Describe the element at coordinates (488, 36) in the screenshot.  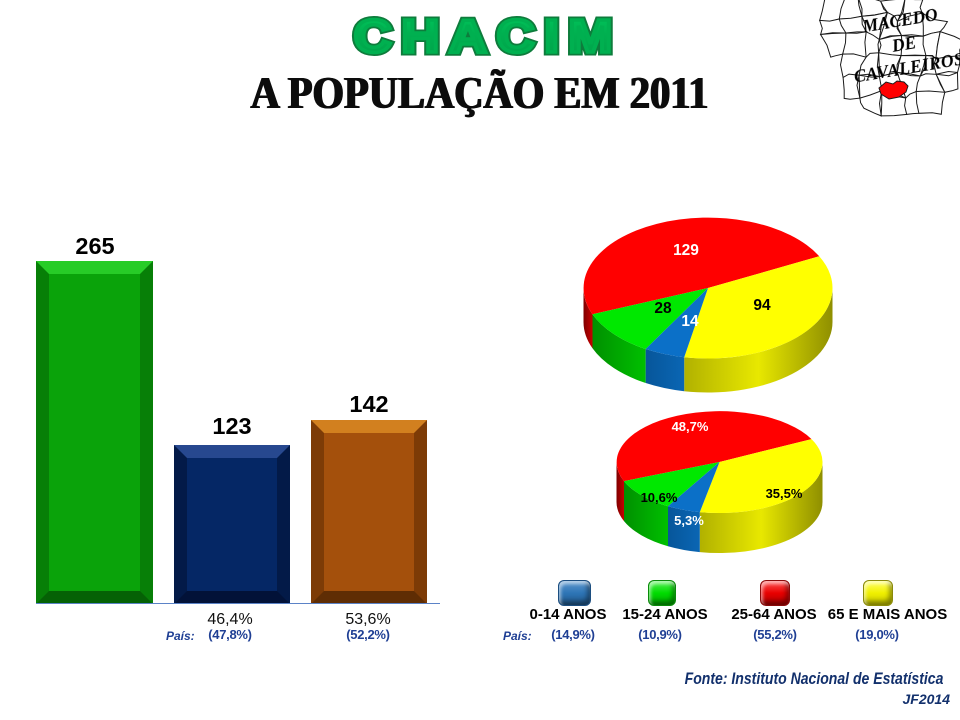
I see `svg-text: CHACIM` at that location.